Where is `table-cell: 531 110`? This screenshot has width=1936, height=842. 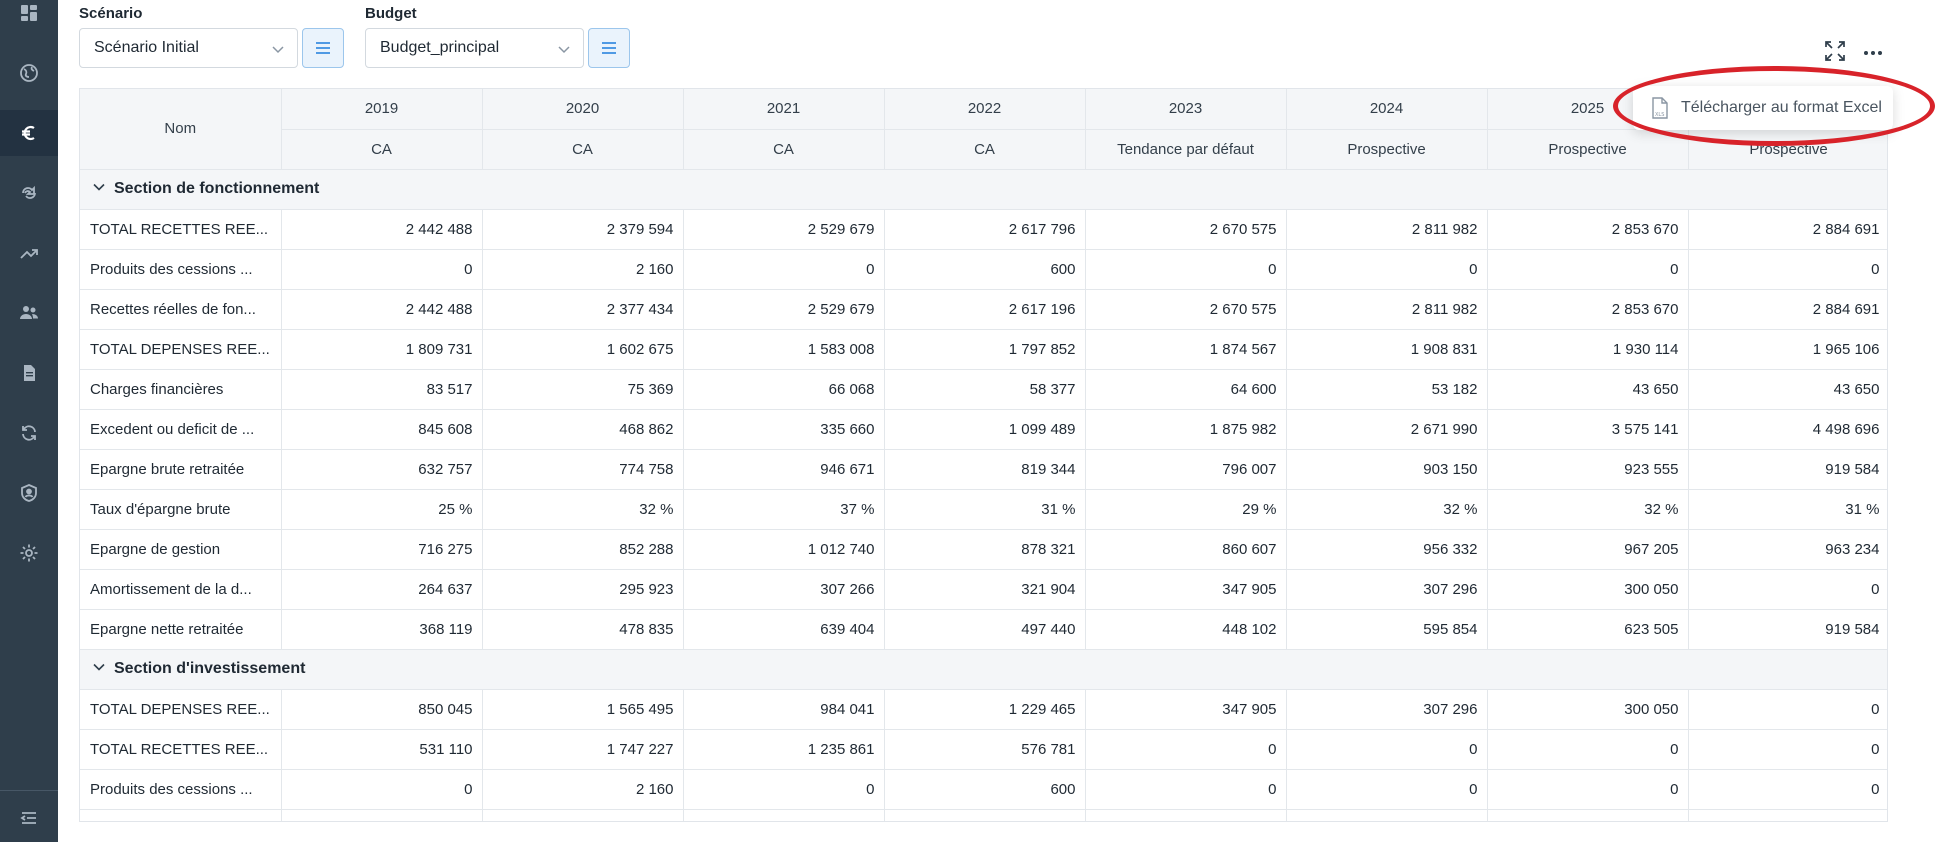
table-cell: 531 110 is located at coordinates (382, 749).